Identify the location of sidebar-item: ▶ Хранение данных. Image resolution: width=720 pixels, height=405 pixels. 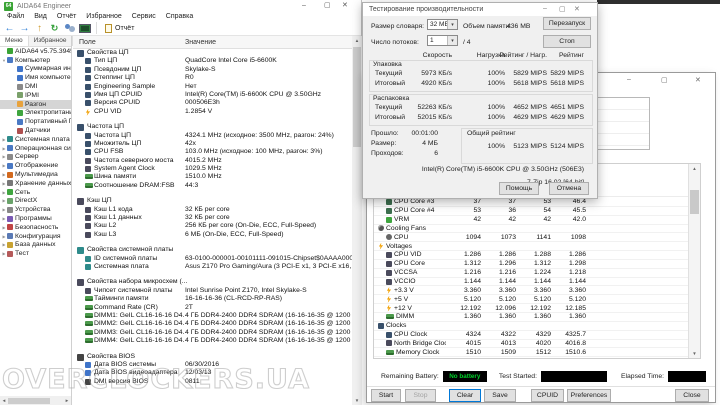
(35, 183).